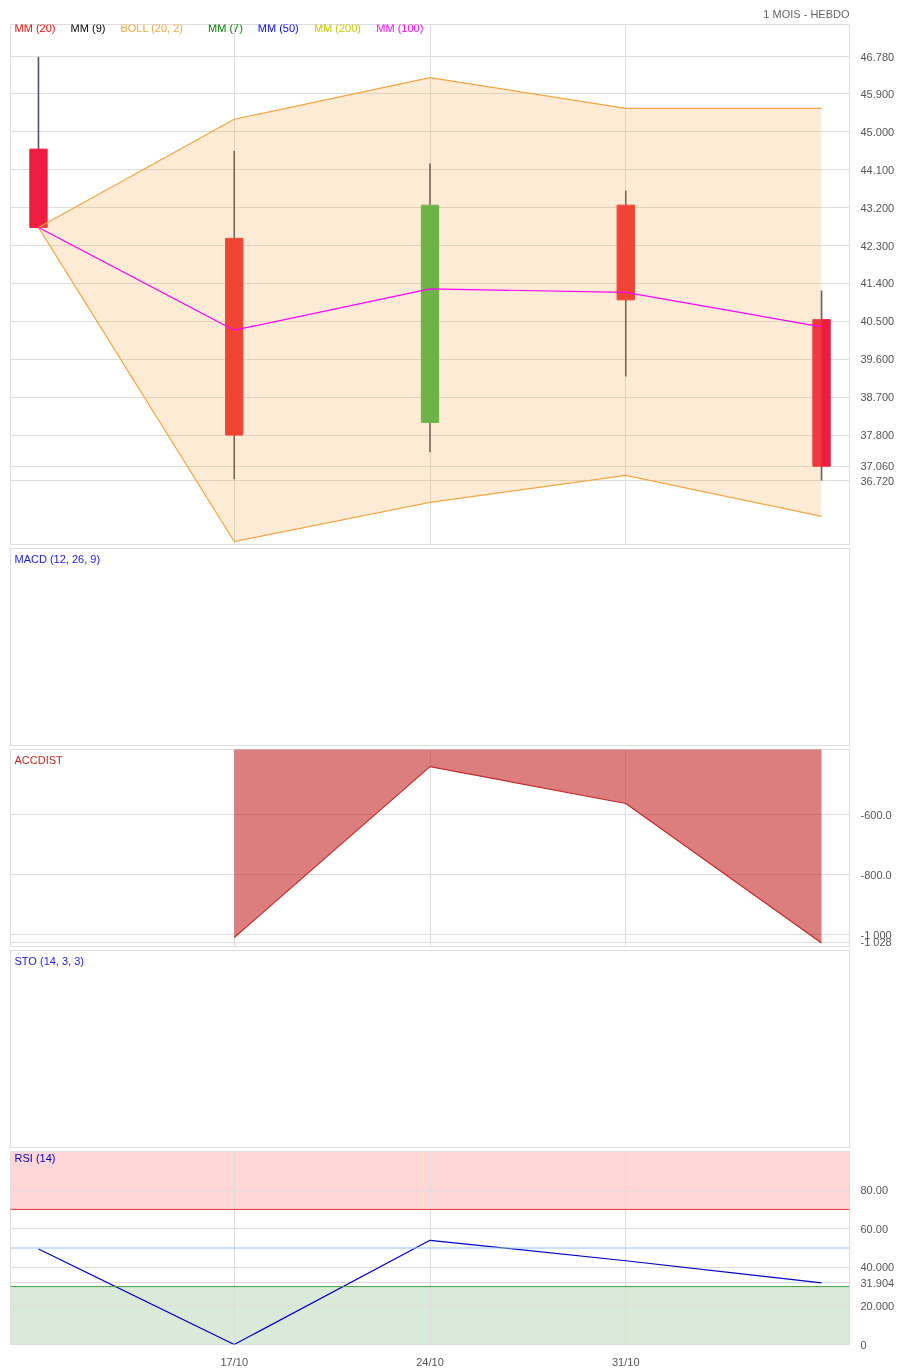 This screenshot has height=1369, width=897. What do you see at coordinates (874, 1228) in the screenshot?
I see `y-tick-label: 60.00` at bounding box center [874, 1228].